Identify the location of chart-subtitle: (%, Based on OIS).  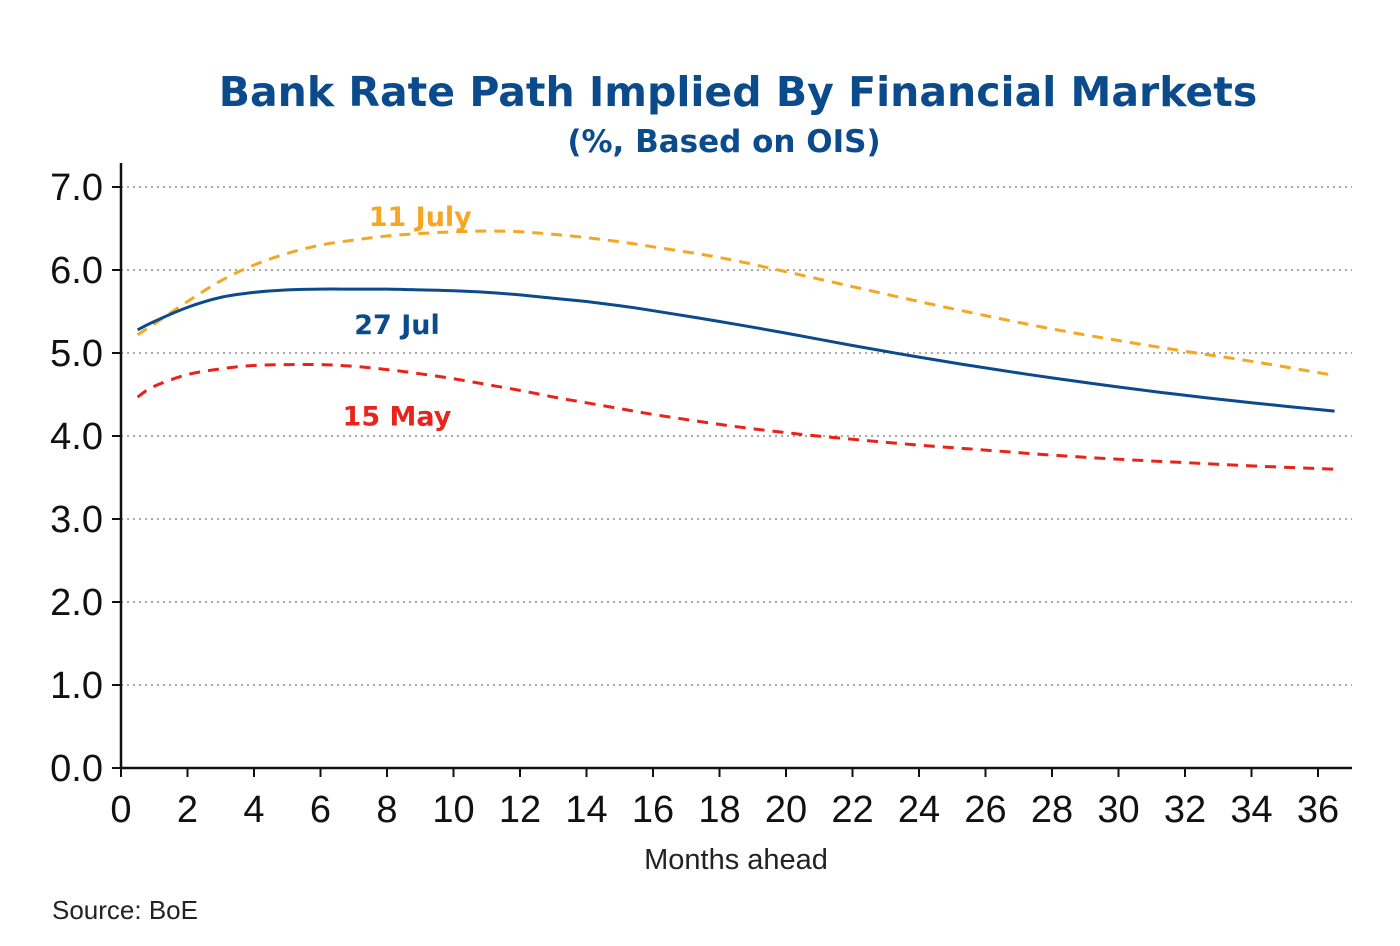
(723, 142).